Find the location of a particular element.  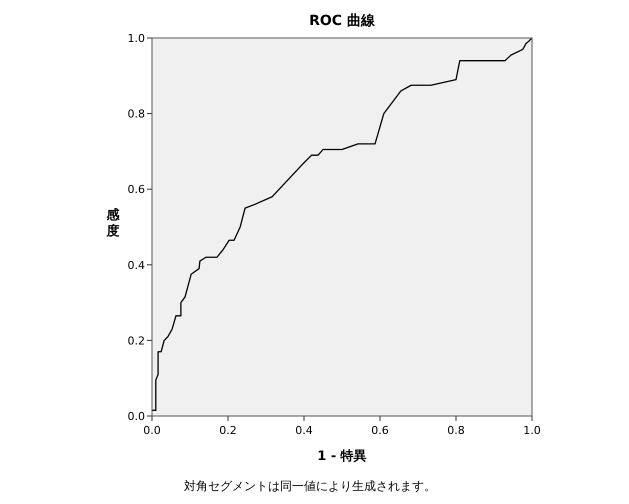

x-tick-label: 0.4 is located at coordinates (304, 430).